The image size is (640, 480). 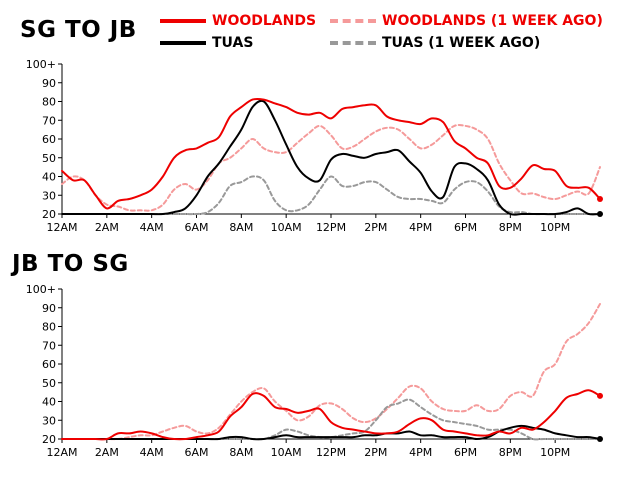 I want to click on jb-to-sg-x-tick-label: 6AM, so click(x=196, y=452).